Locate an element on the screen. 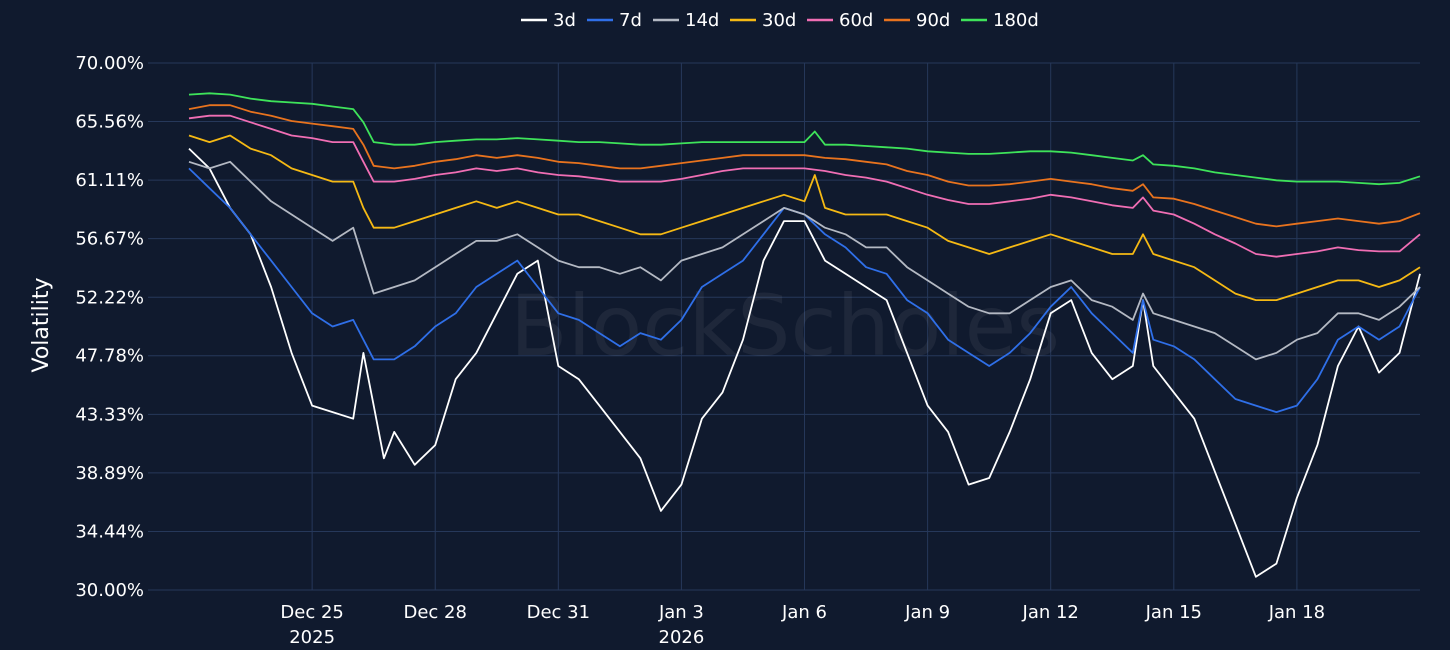  watermark: BlockScholes is located at coordinates (785, 326).